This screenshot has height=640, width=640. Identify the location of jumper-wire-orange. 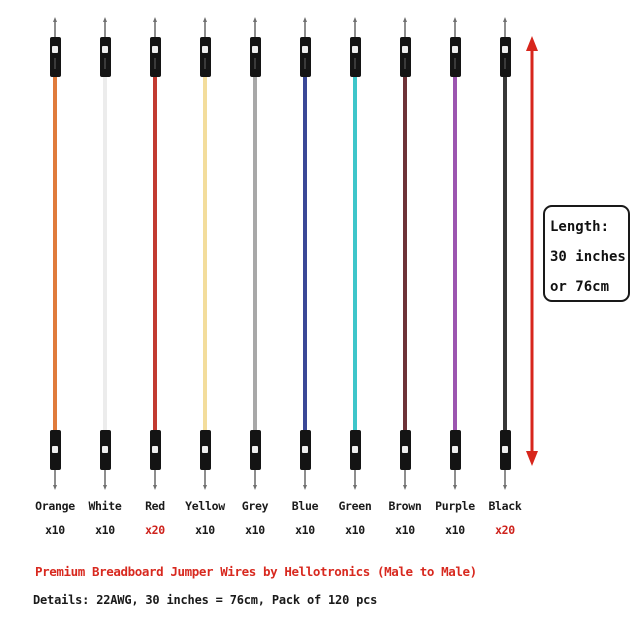
(55, 253).